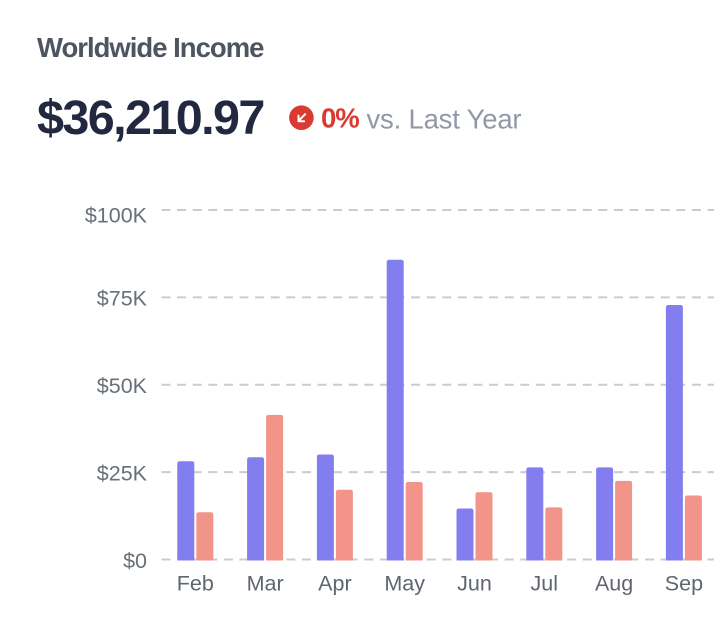 The image size is (714, 634). Describe the element at coordinates (150, 118) in the screenshot. I see `svg-text: $36,210.97` at that location.